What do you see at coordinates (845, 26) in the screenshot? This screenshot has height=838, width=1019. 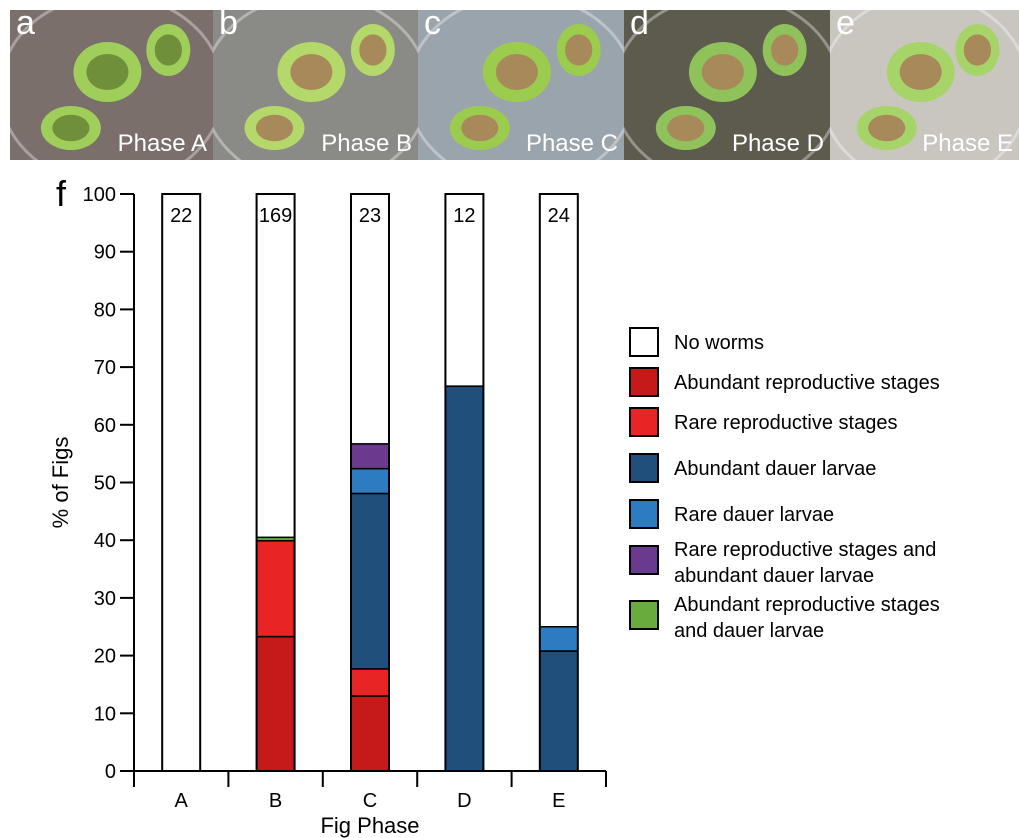 I see `panel-letter: e` at bounding box center [845, 26].